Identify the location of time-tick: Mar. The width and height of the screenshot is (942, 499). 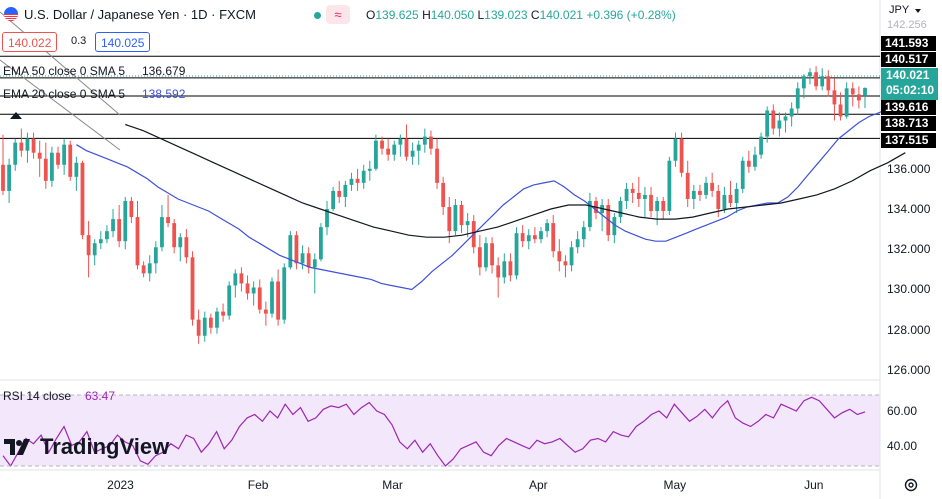
(392, 485).